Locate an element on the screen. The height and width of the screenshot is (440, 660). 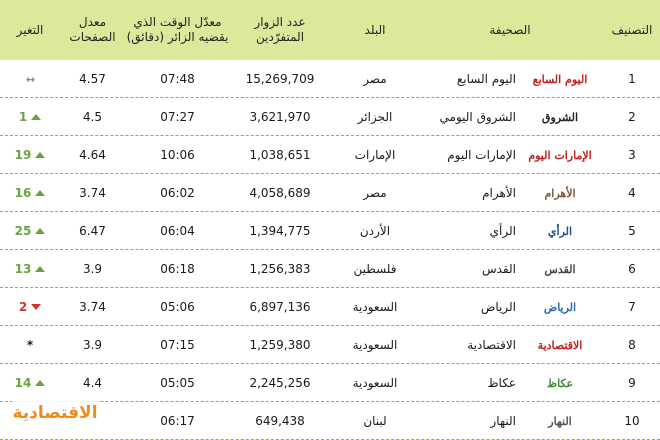
newspaper-logo: الأهرام is located at coordinates (560, 193).